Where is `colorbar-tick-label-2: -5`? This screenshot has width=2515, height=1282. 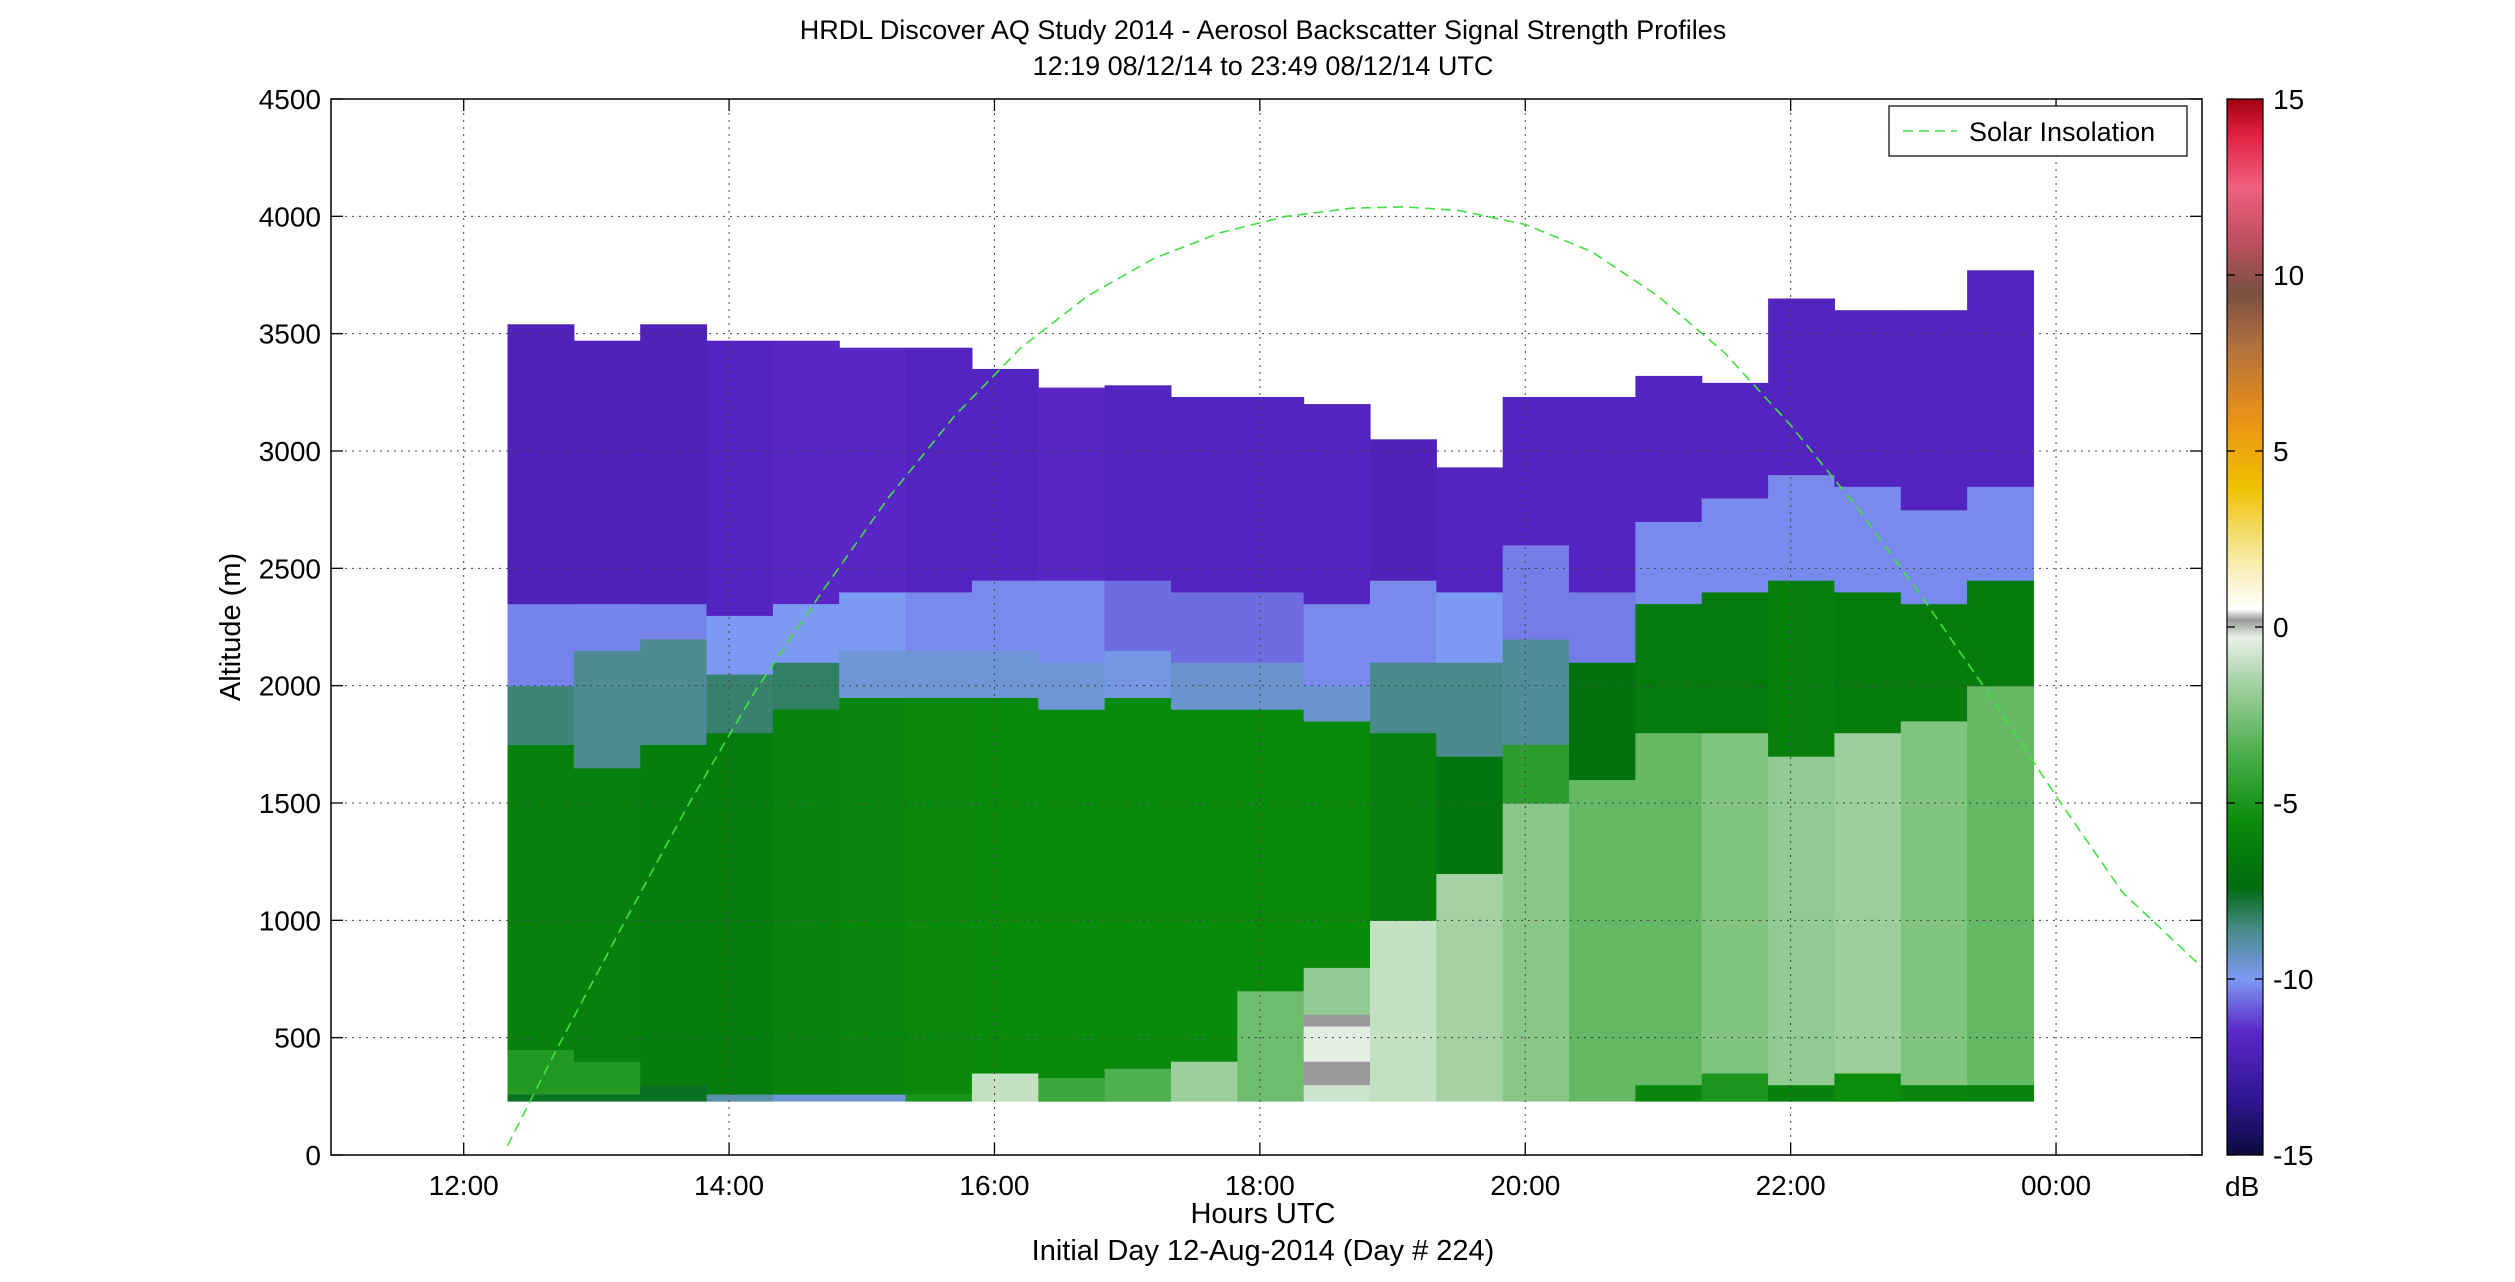 colorbar-tick-label-2: -5 is located at coordinates (2285, 803).